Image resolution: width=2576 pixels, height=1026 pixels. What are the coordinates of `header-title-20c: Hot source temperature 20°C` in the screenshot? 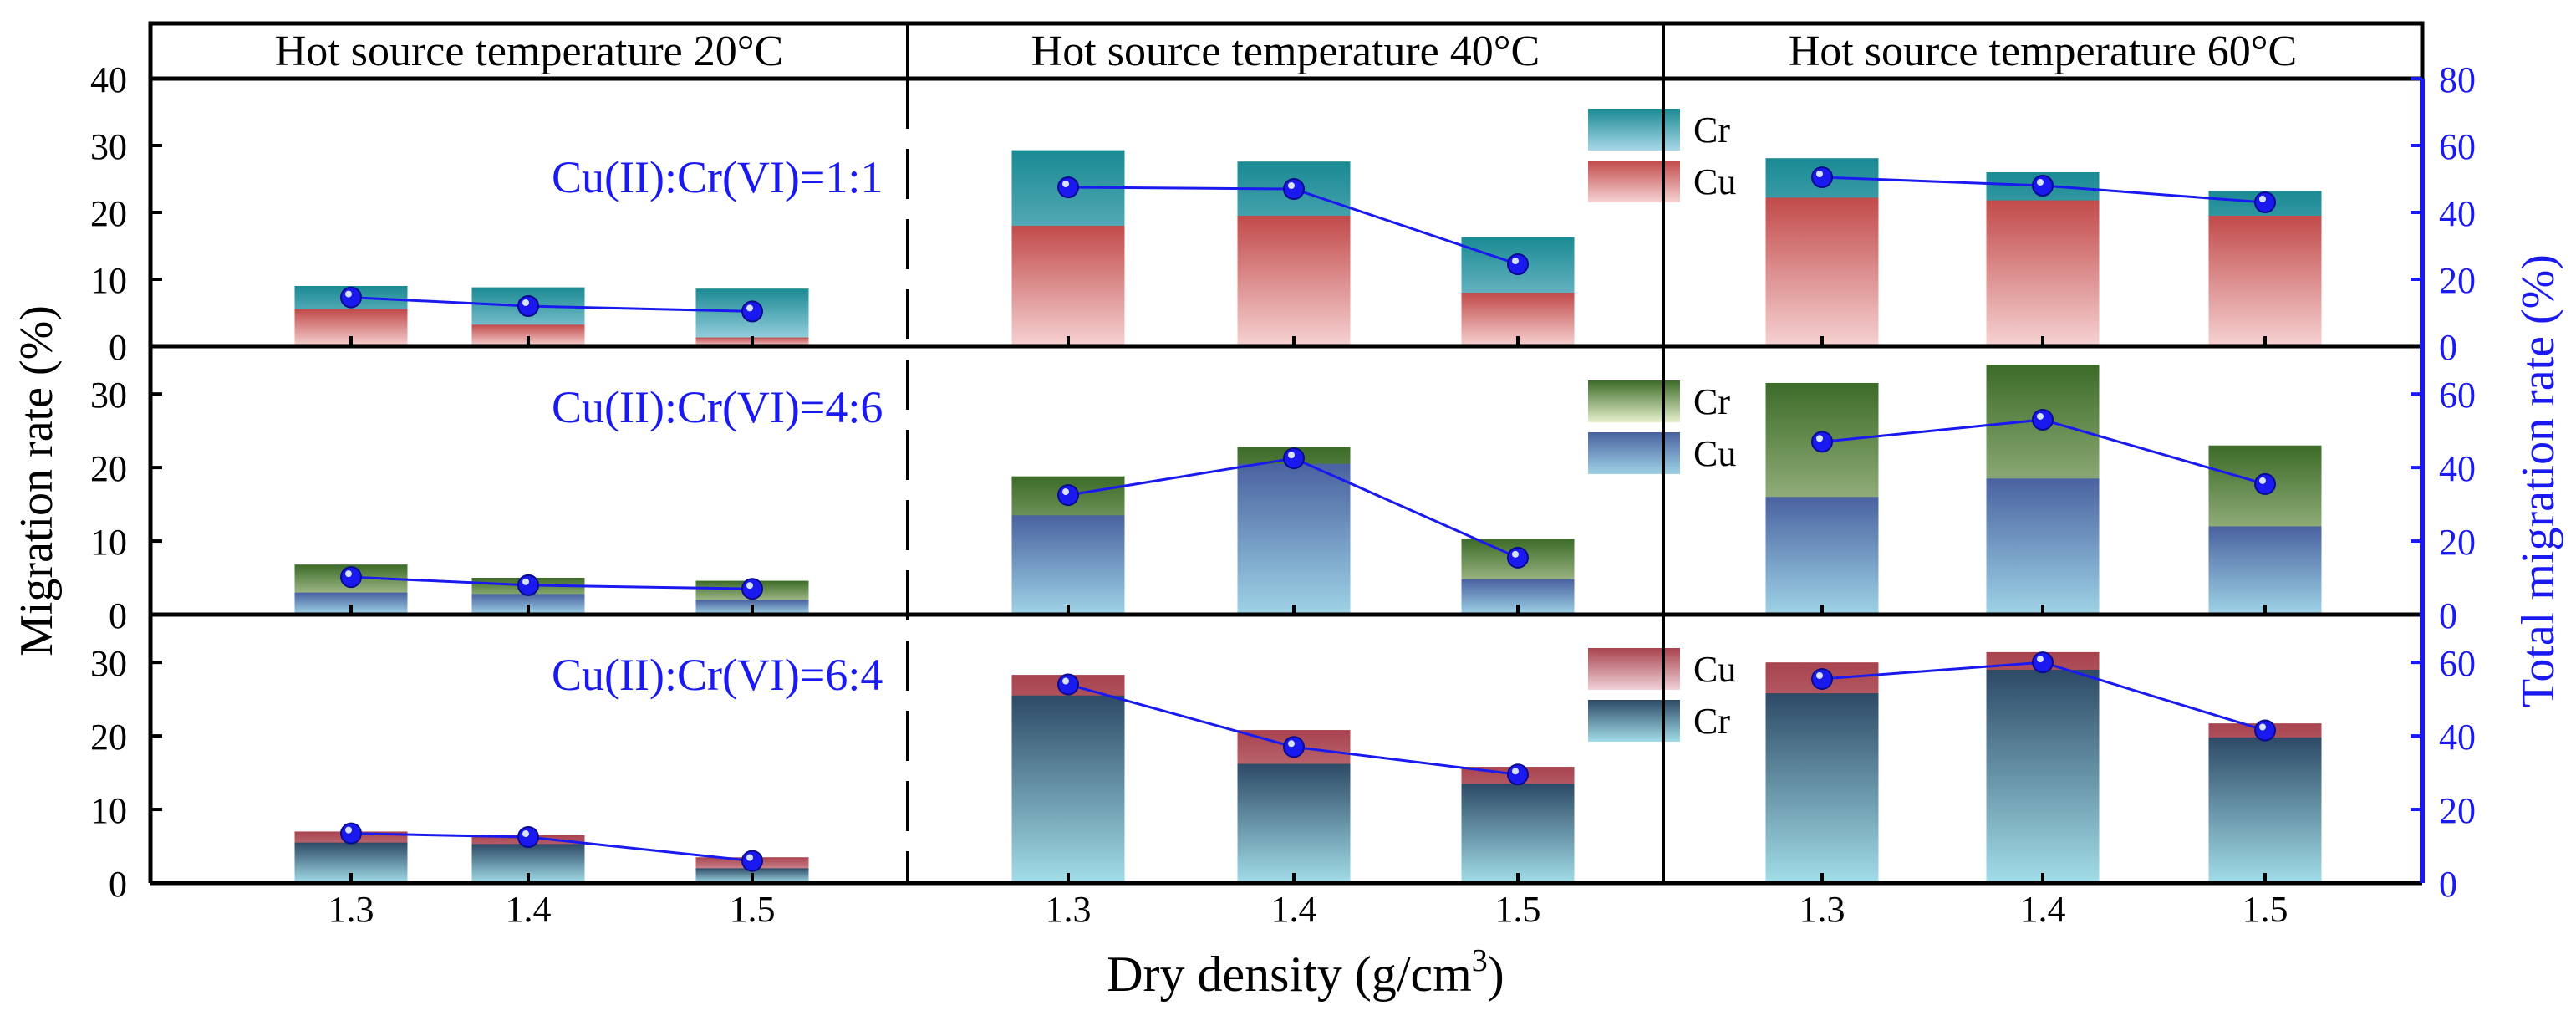 It's located at (529, 51).